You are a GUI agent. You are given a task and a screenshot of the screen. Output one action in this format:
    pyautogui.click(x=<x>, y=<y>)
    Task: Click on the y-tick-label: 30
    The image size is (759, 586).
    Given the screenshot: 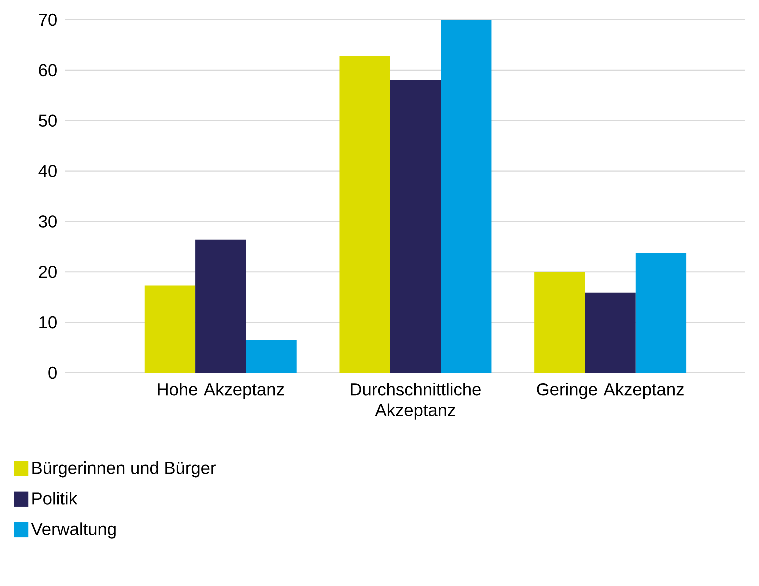 What is the action you would take?
    pyautogui.click(x=48, y=222)
    